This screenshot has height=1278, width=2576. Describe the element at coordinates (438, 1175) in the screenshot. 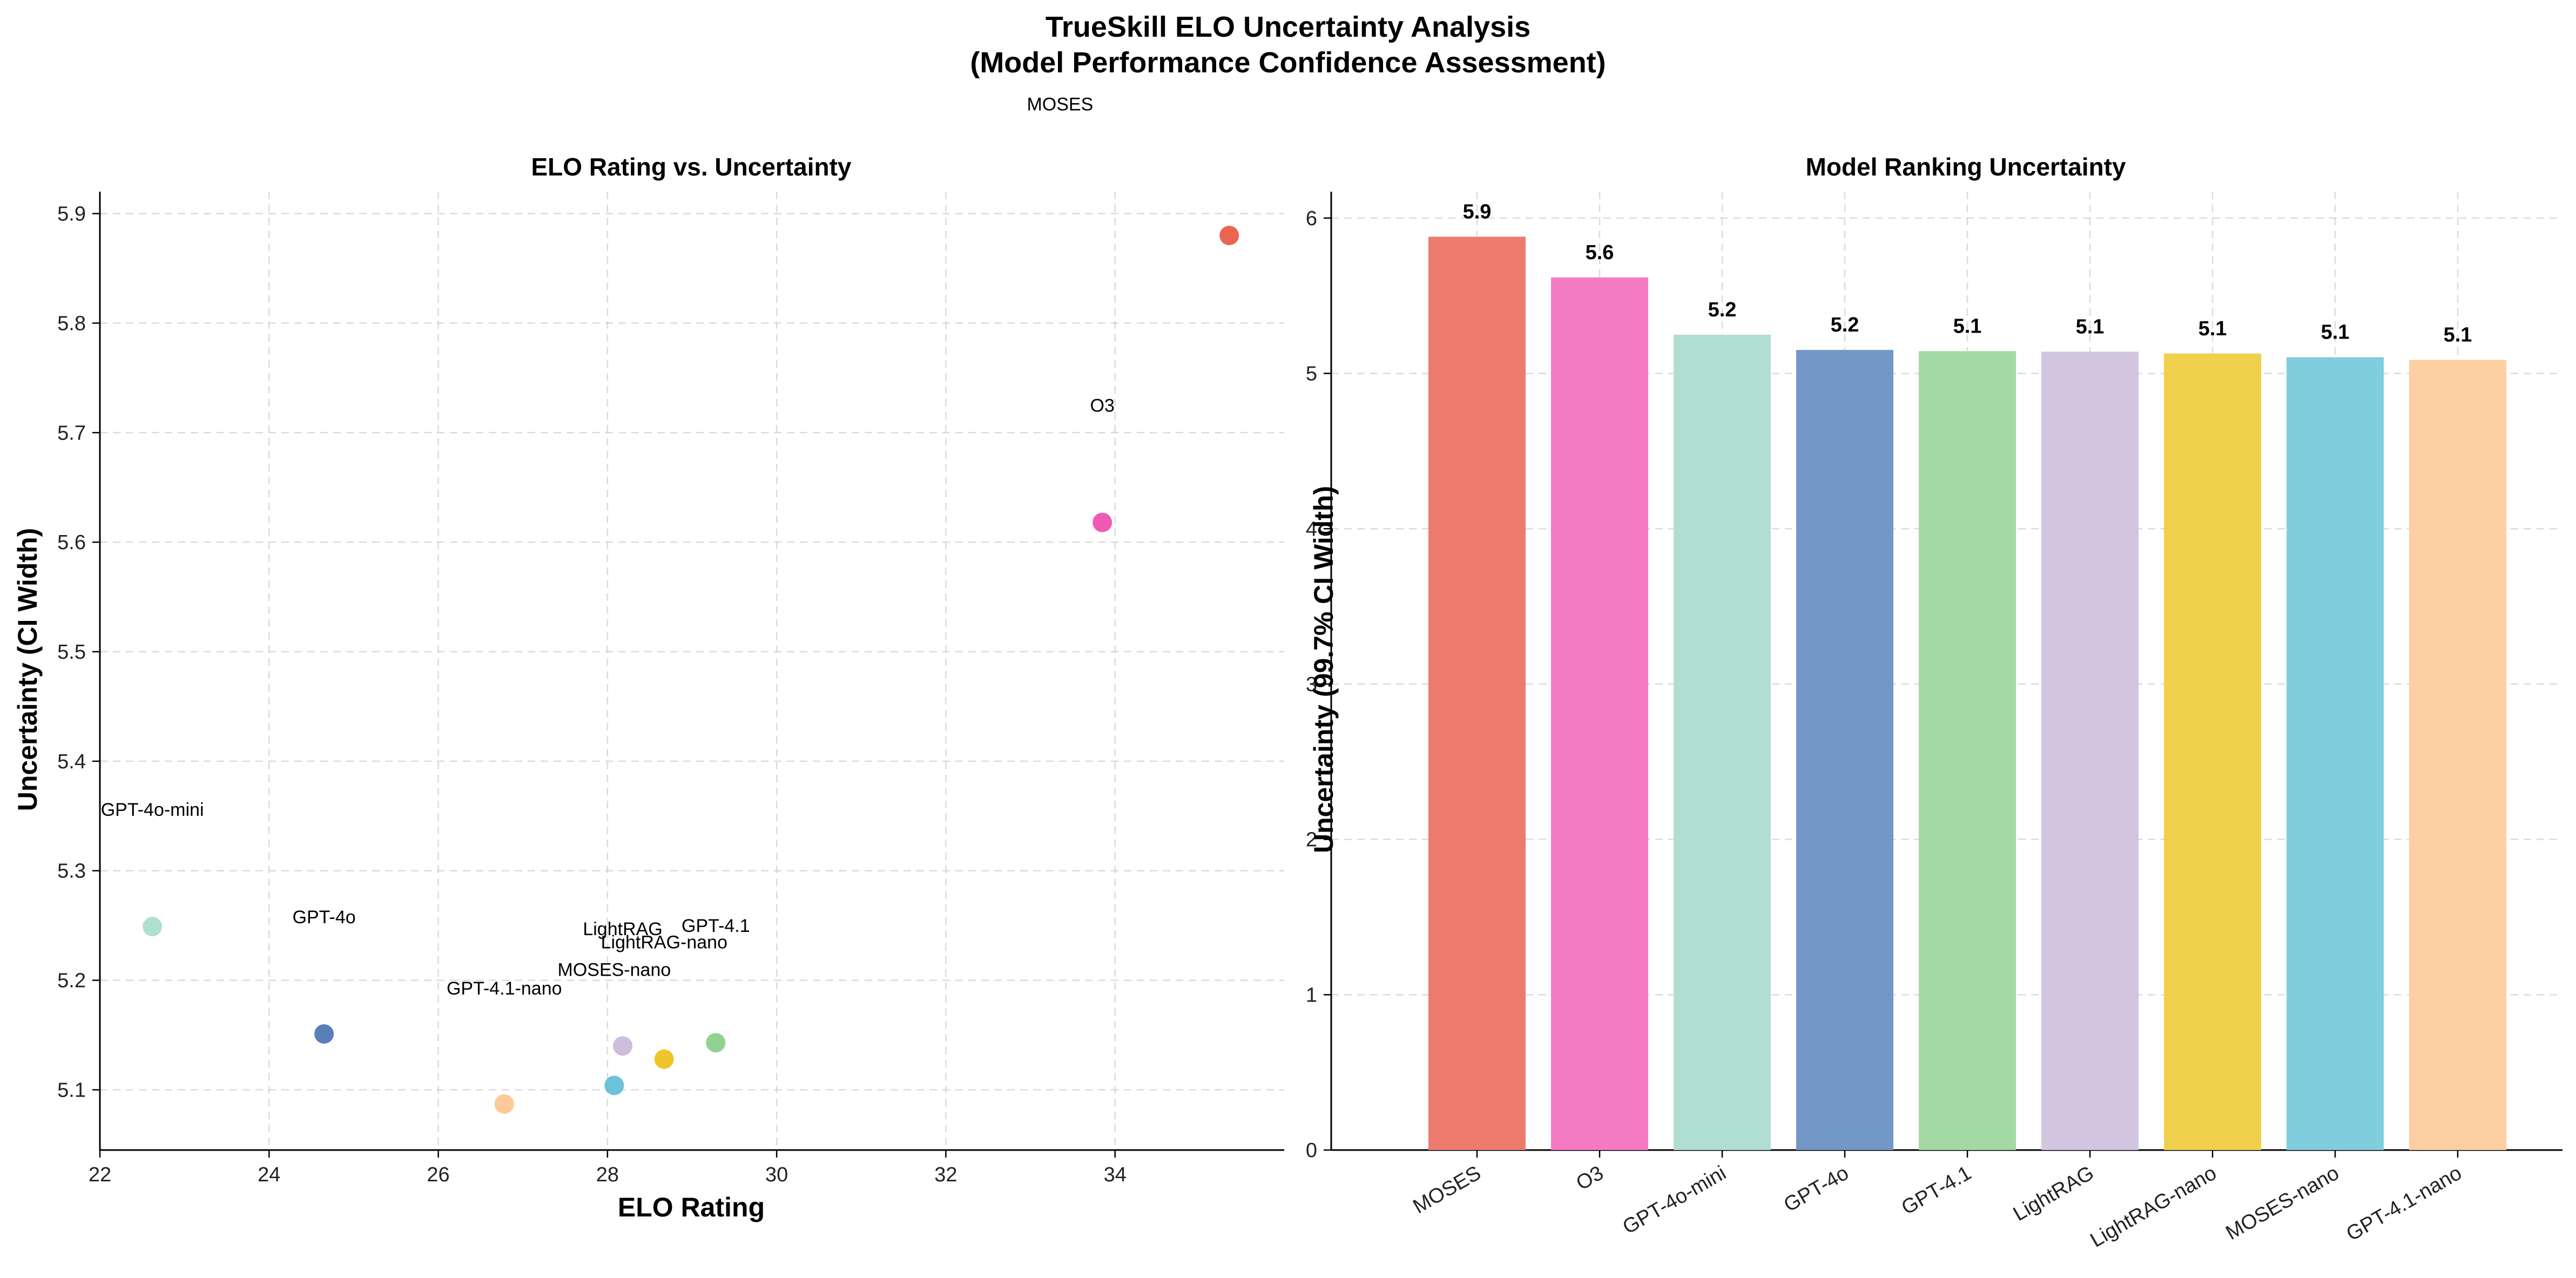

I see `scatter-x-tick-label: 26` at that location.